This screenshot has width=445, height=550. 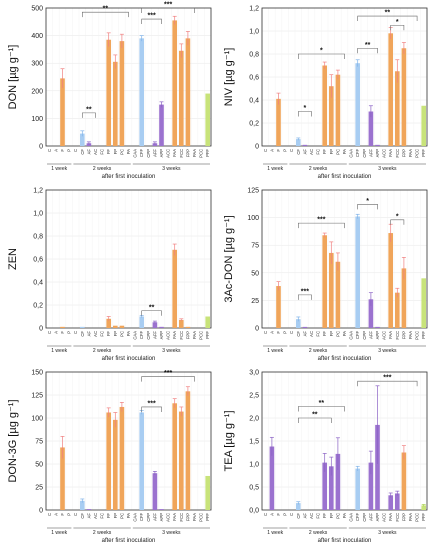 What do you see at coordinates (344, 441) in the screenshot?
I see `plot-frame` at bounding box center [344, 441].